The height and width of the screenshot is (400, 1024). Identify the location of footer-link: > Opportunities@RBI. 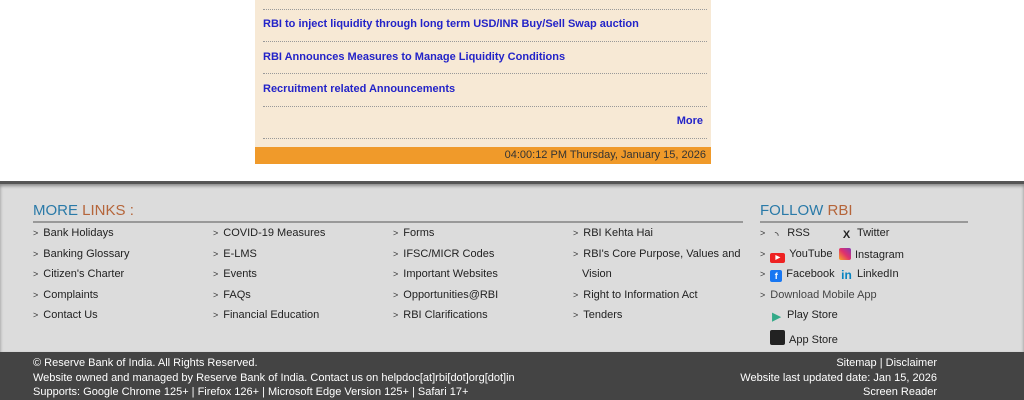
(446, 294).